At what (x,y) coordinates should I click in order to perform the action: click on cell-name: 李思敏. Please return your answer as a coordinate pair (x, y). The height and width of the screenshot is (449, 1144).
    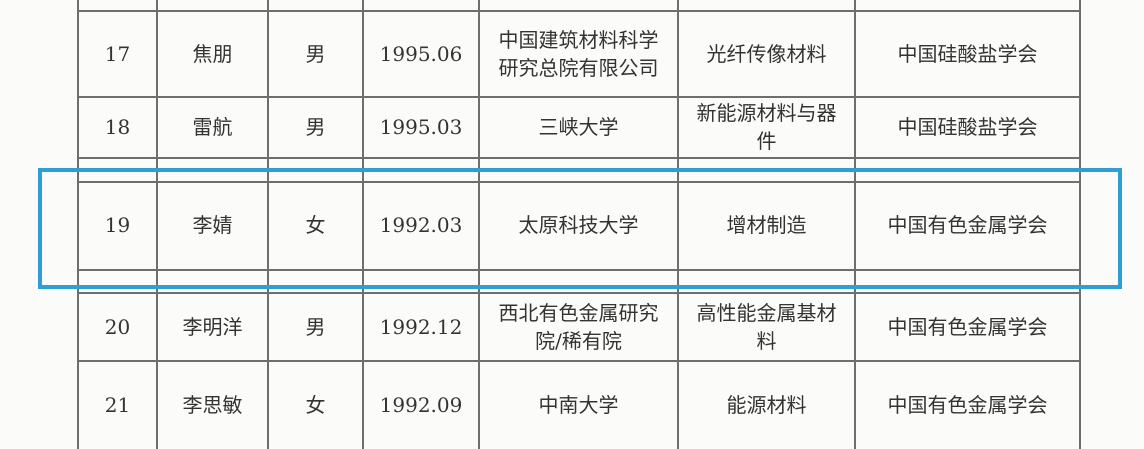
    Looking at the image, I should click on (212, 404).